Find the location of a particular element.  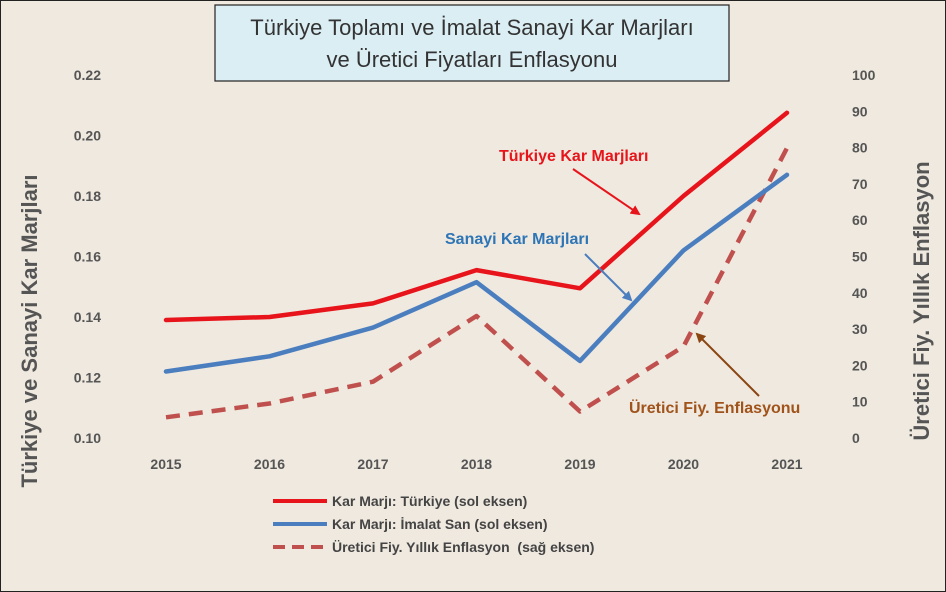

title-box is located at coordinates (472, 43).